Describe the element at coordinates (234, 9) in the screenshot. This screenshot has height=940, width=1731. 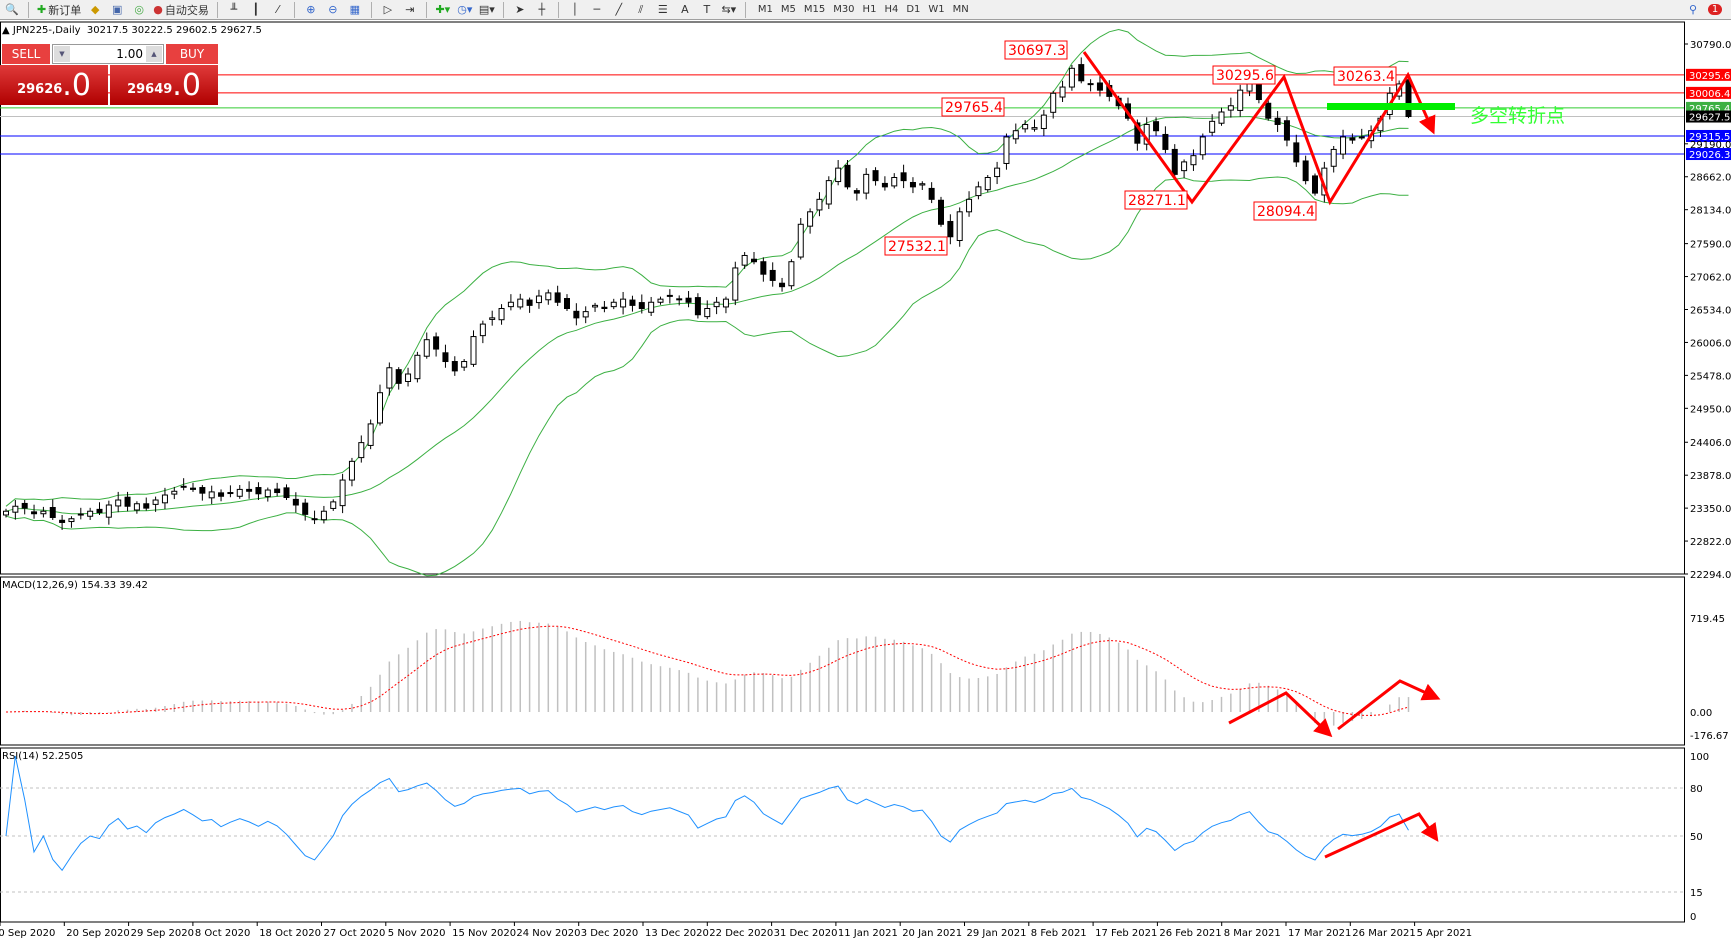
I see `bar-chart-icon: ╨` at that location.